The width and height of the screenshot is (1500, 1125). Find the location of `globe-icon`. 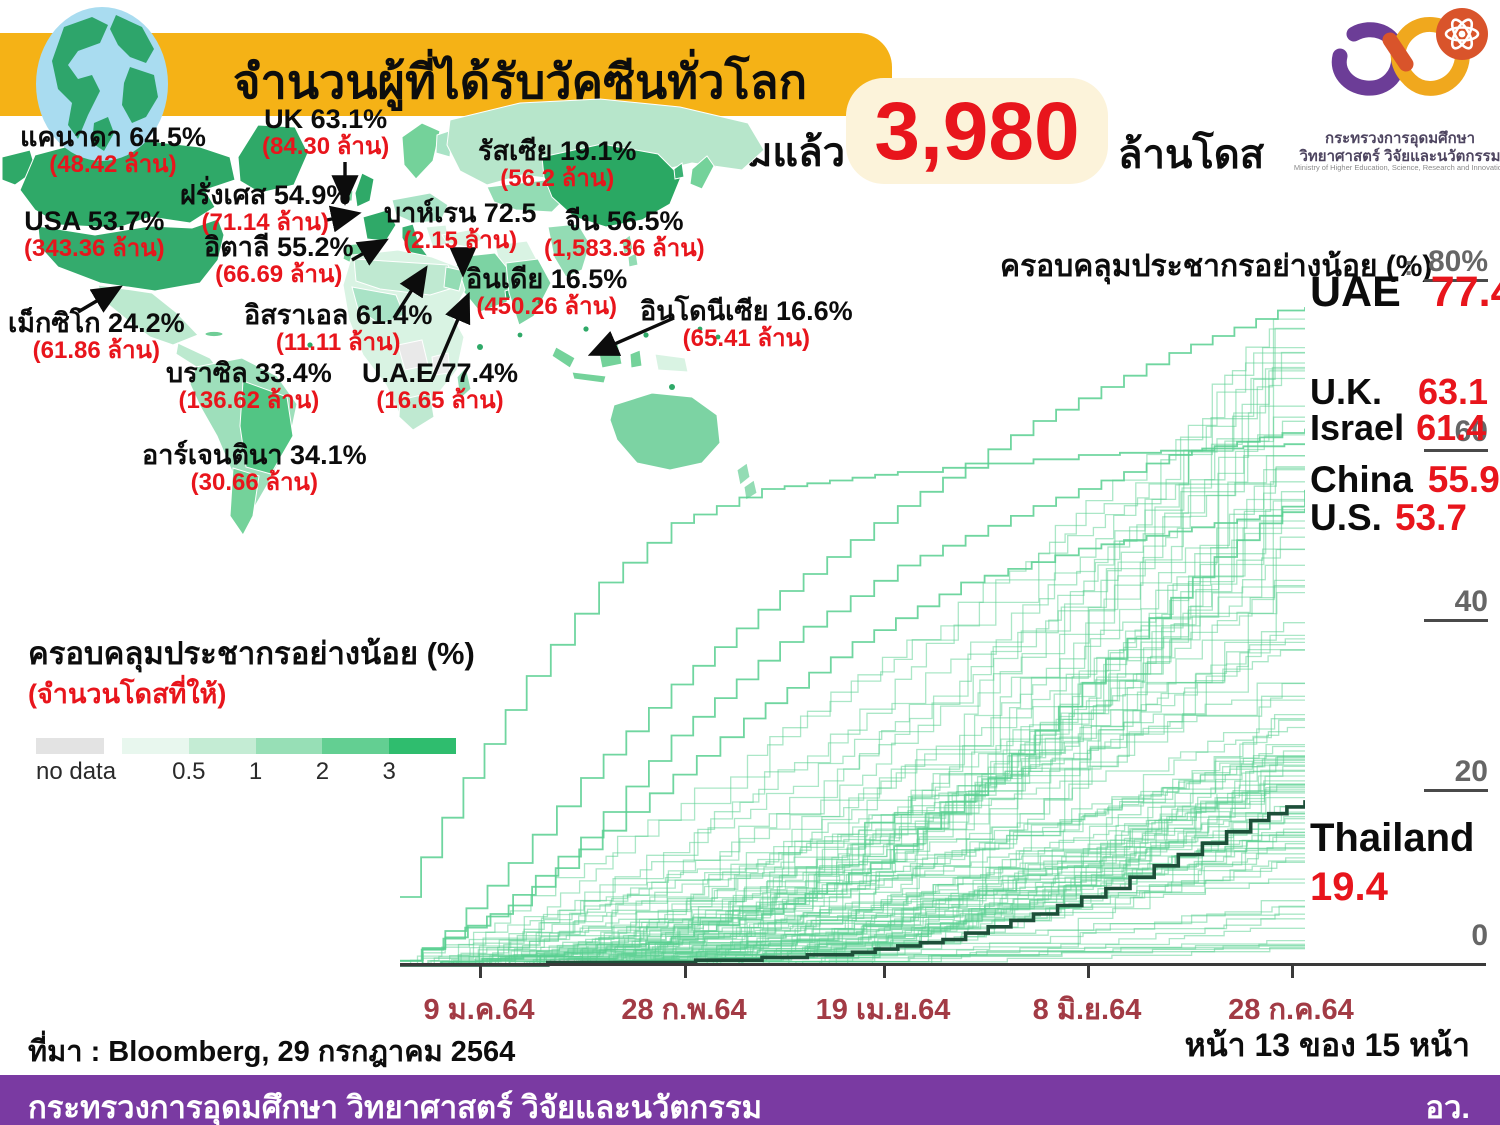

globe-icon is located at coordinates (102, 84).